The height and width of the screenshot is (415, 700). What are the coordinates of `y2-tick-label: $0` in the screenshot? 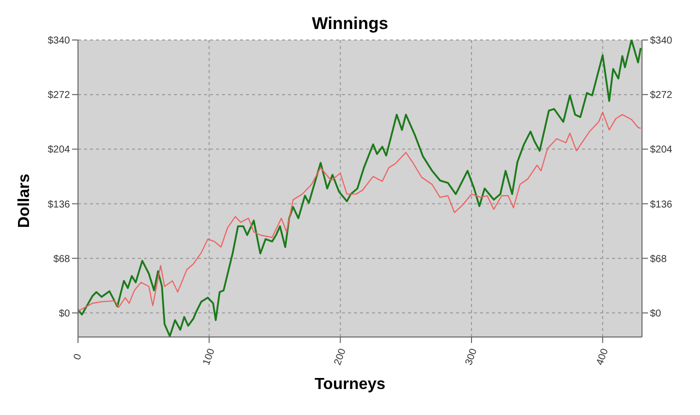 It's located at (656, 314).